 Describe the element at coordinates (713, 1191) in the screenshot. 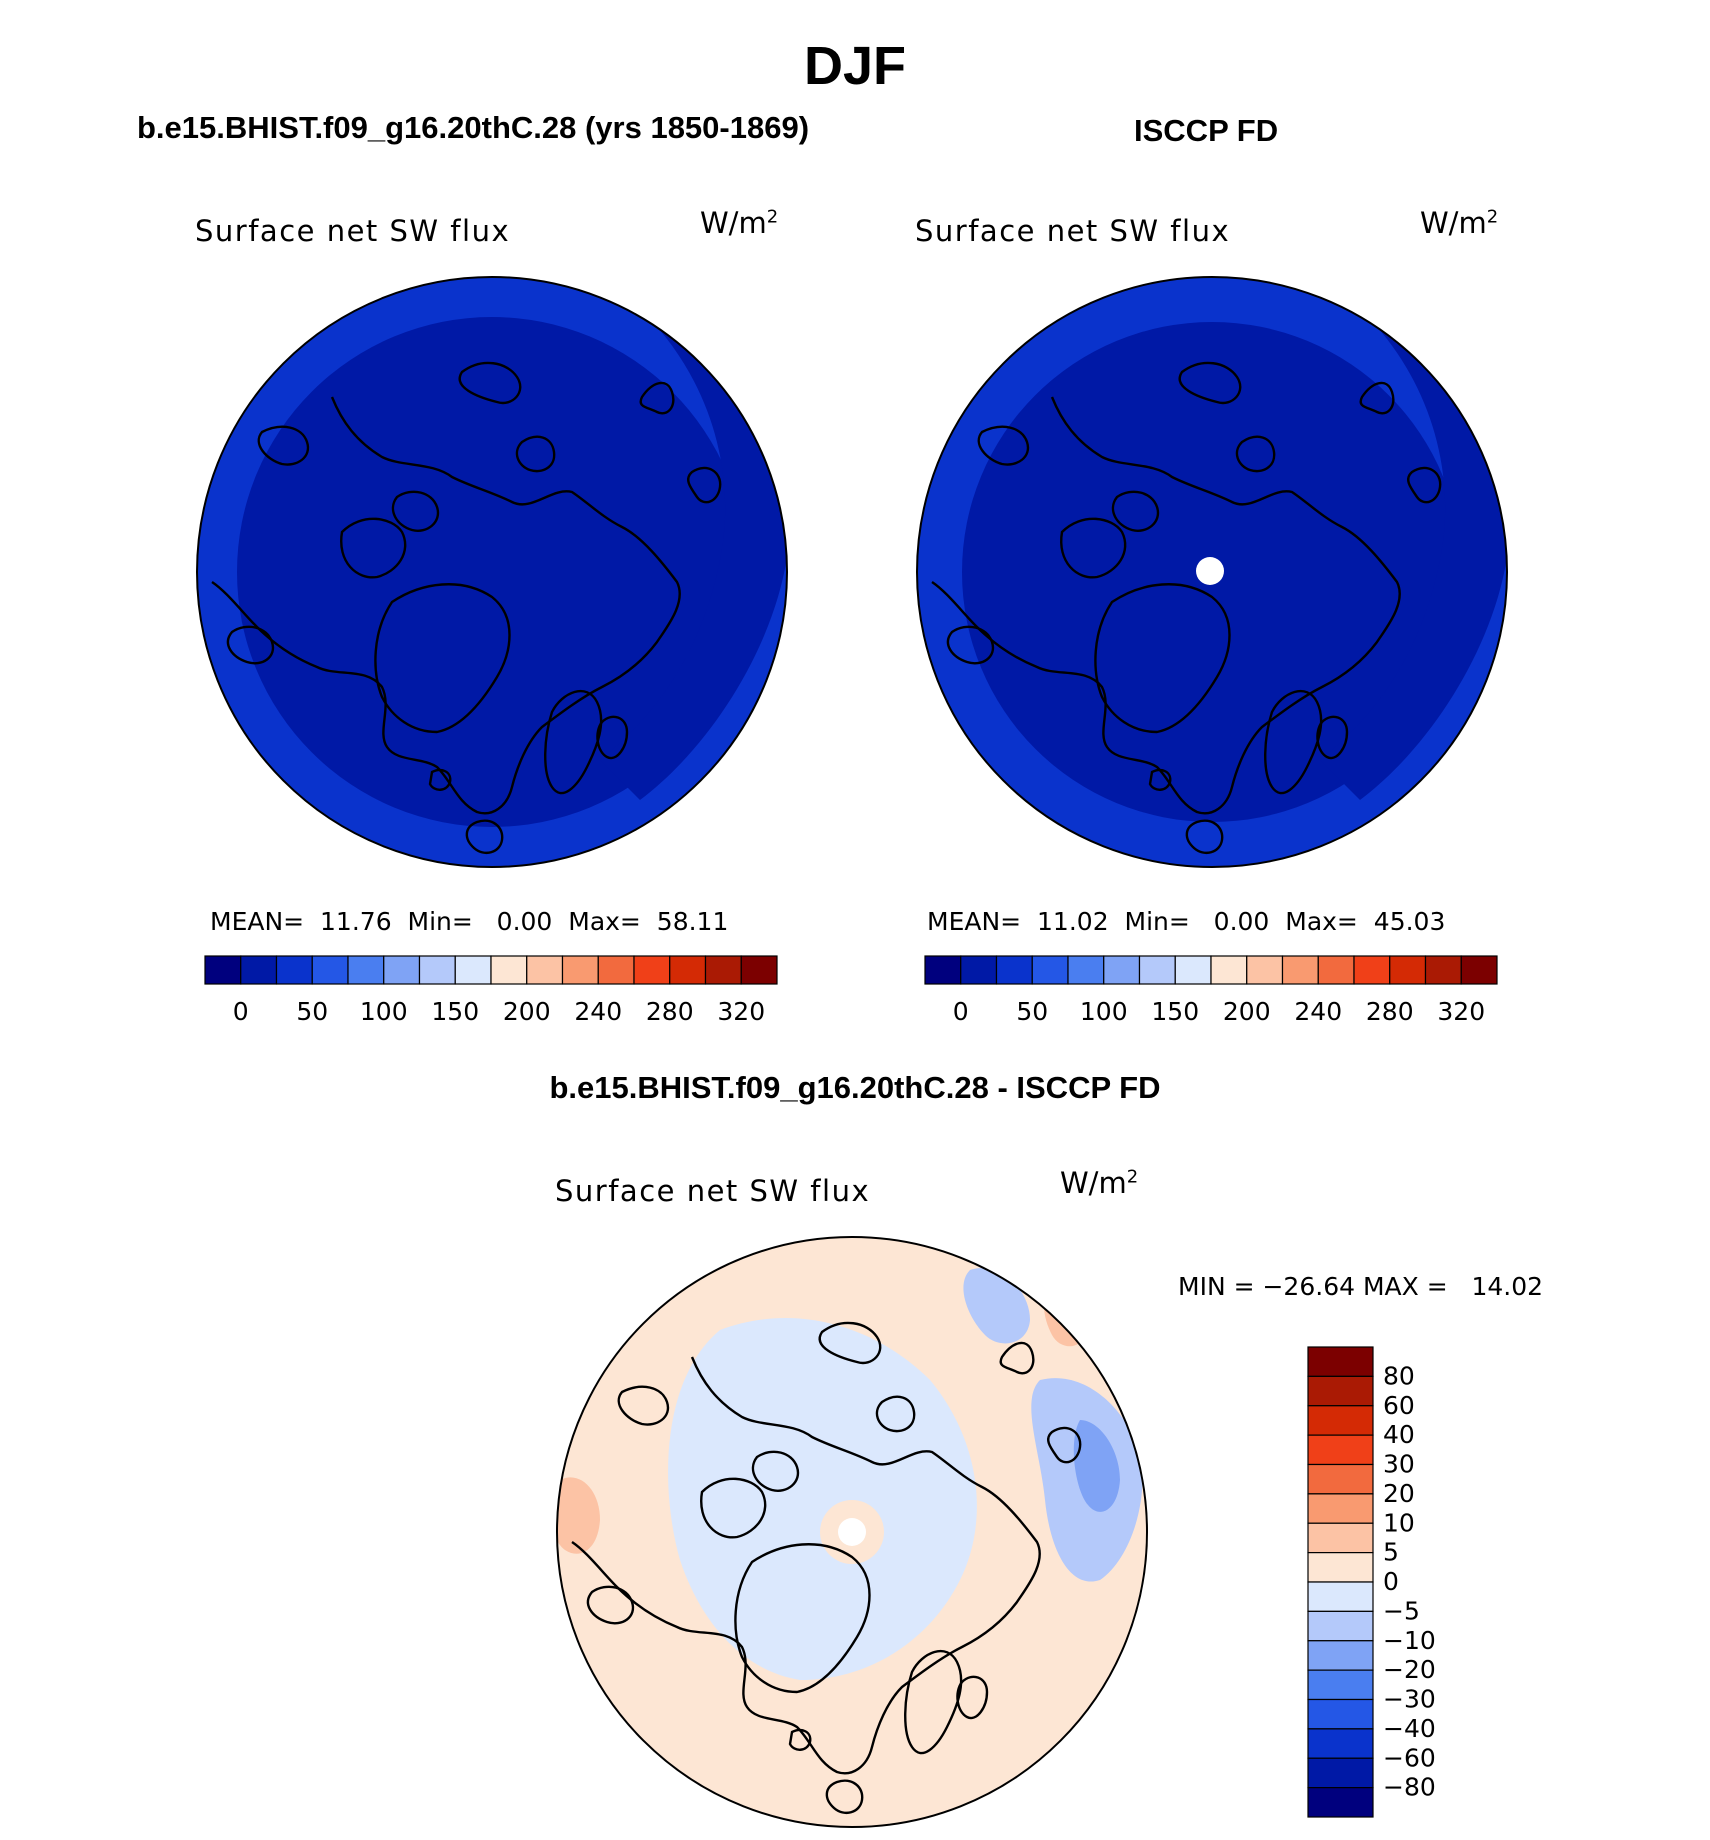

I see `panel3-variable-label: Surface net SW flux` at that location.